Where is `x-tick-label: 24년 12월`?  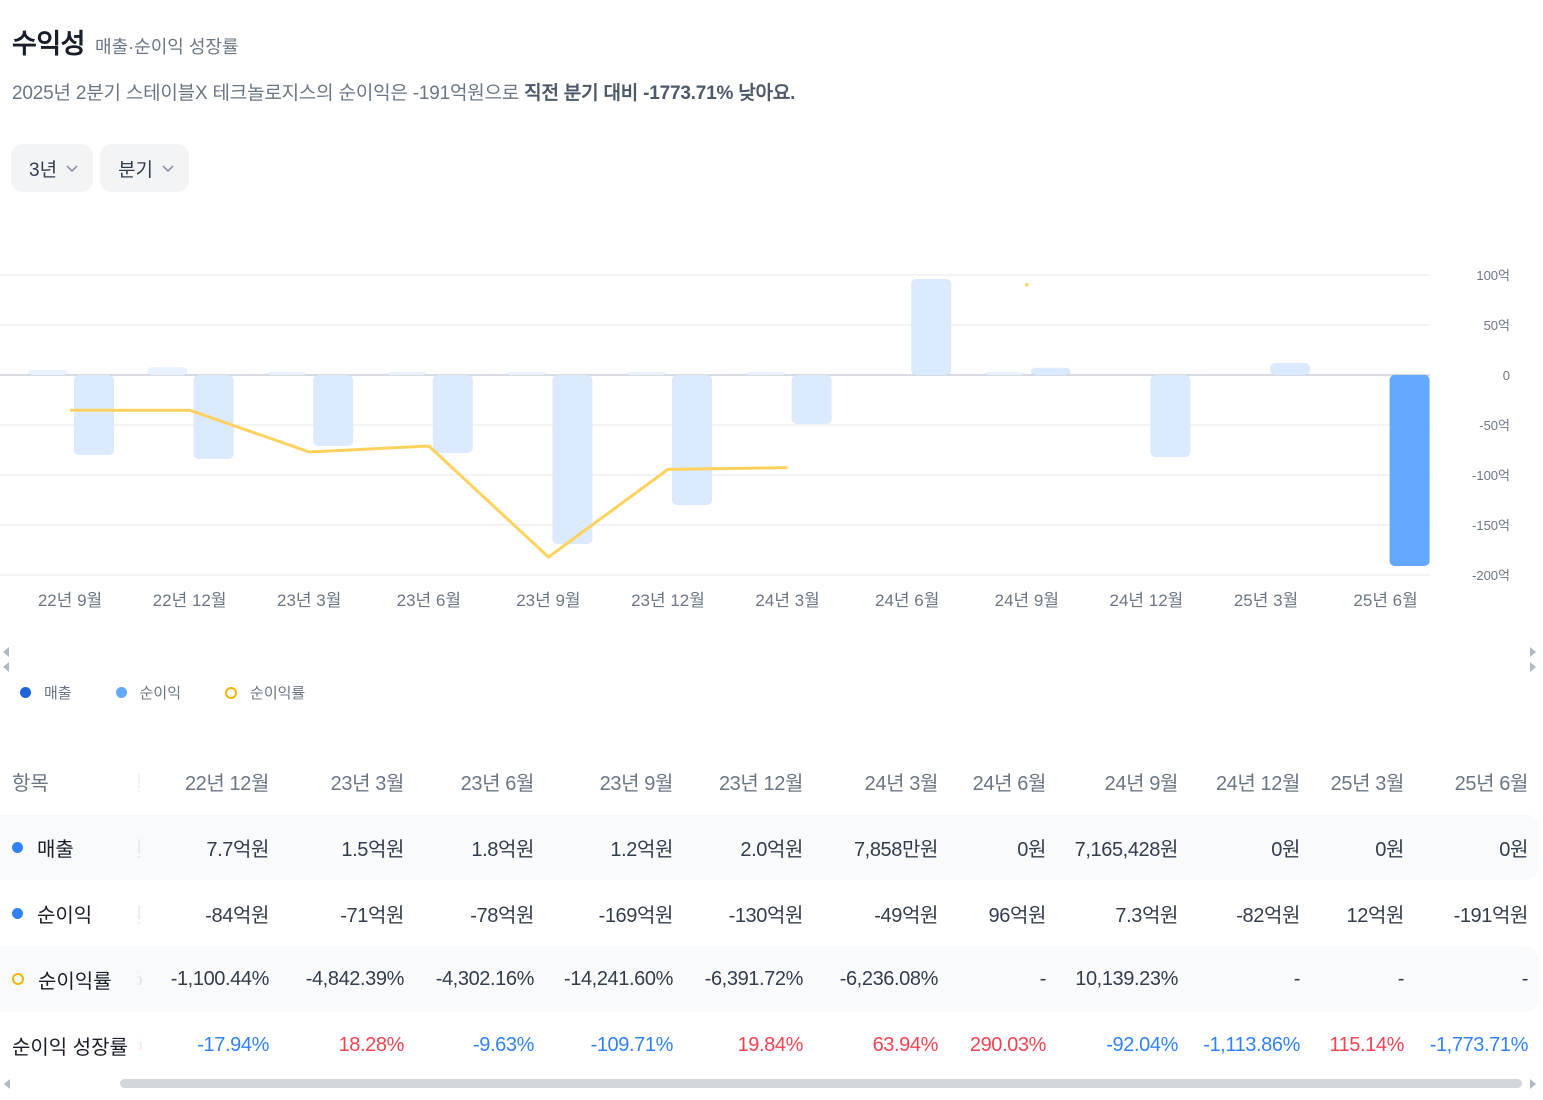 x-tick-label: 24년 12월 is located at coordinates (1146, 600).